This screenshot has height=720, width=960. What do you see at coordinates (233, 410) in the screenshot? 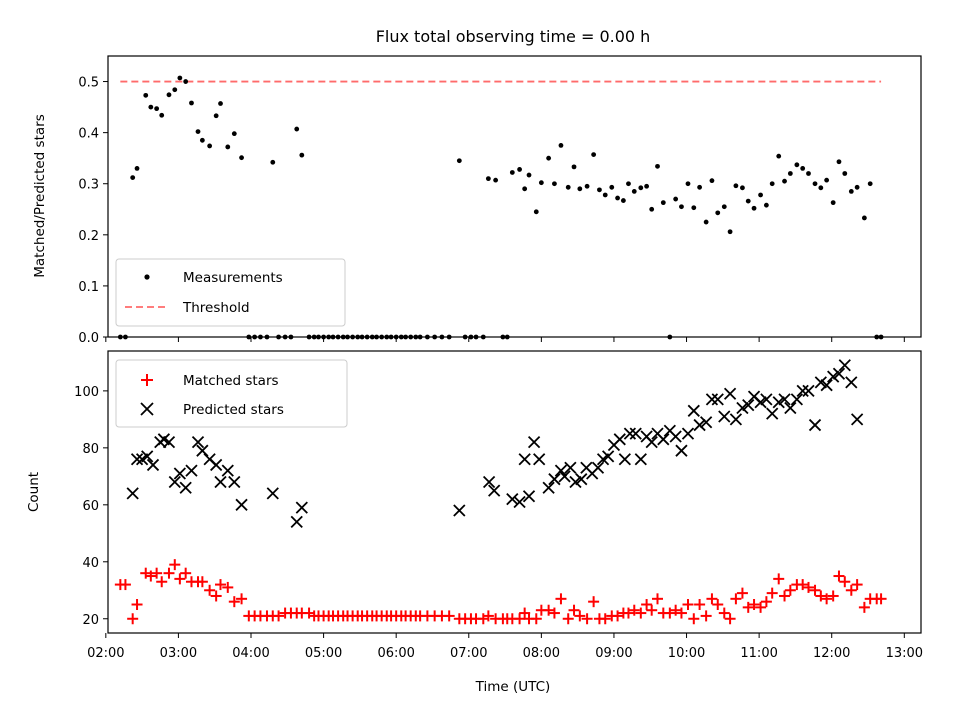
I see `legend-predicted-label: Predicted stars` at bounding box center [233, 410].